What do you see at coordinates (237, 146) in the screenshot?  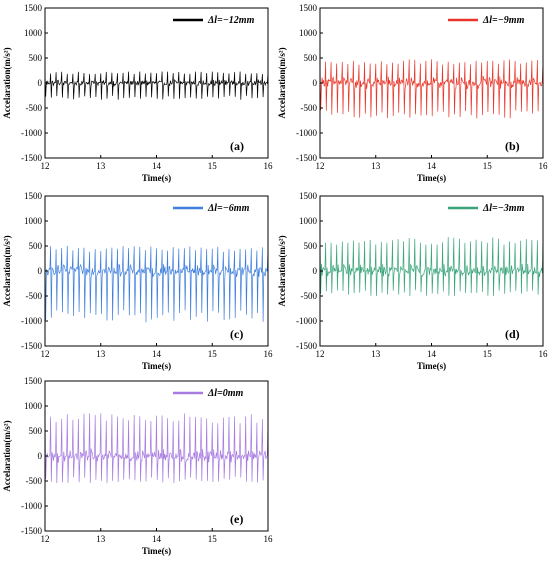 I see `panel-label: (a)` at bounding box center [237, 146].